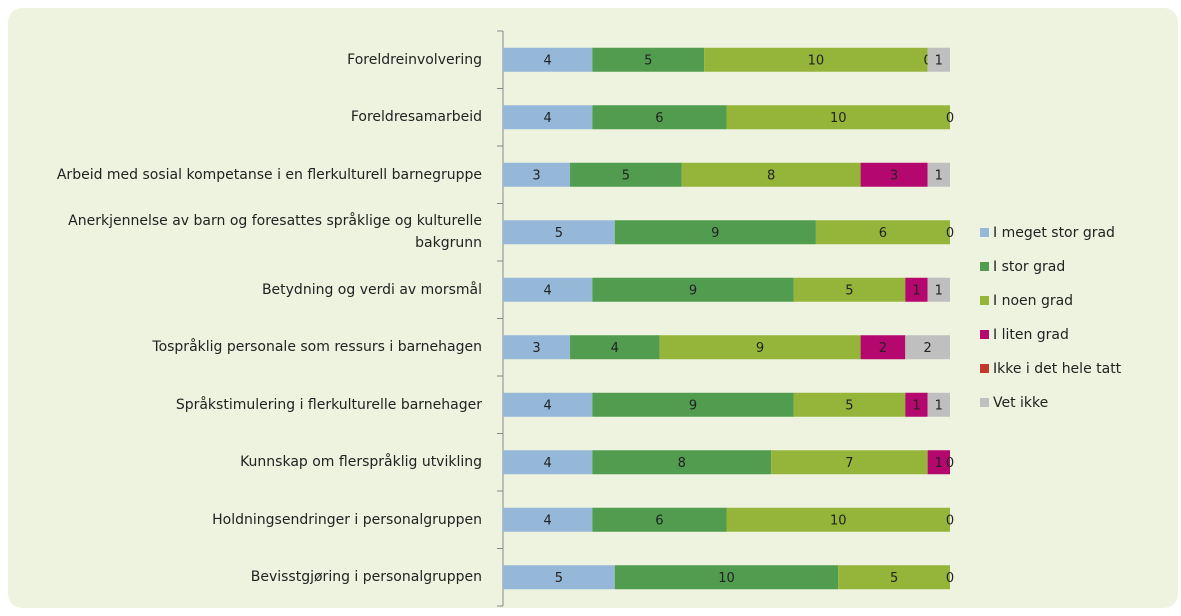 The image size is (1181, 616). I want to click on value-label: 7, so click(849, 463).